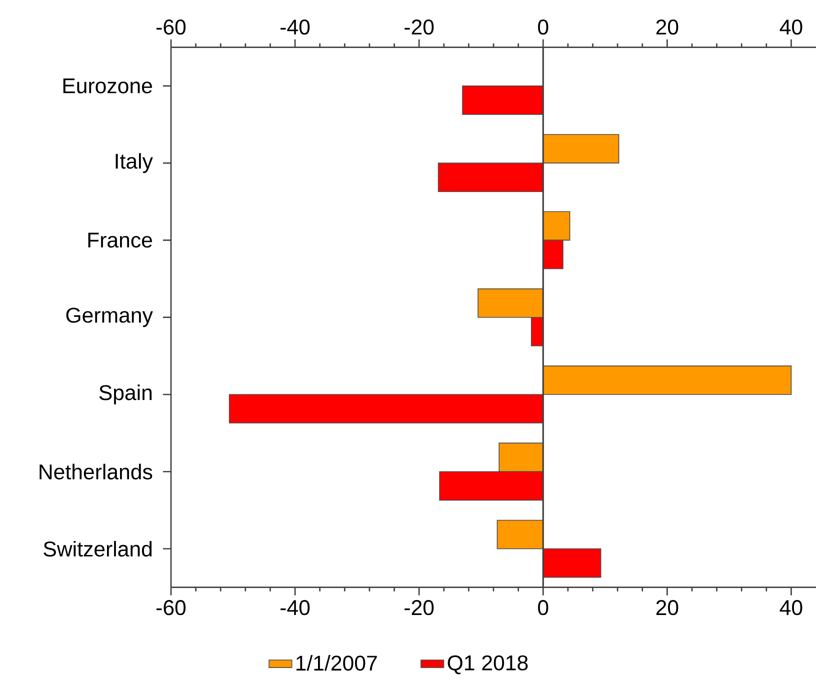 The height and width of the screenshot is (694, 816). What do you see at coordinates (120, 240) in the screenshot?
I see `y-tick-label: France` at bounding box center [120, 240].